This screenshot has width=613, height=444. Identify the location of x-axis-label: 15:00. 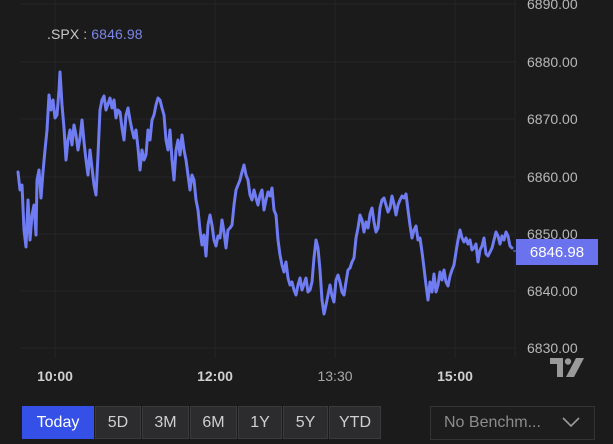
(455, 376).